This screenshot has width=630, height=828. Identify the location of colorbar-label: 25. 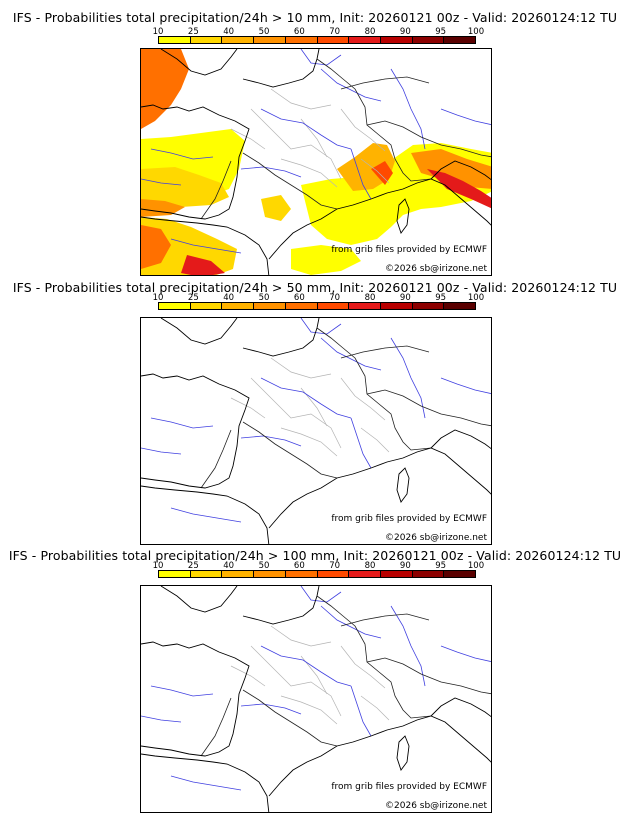
(193, 298).